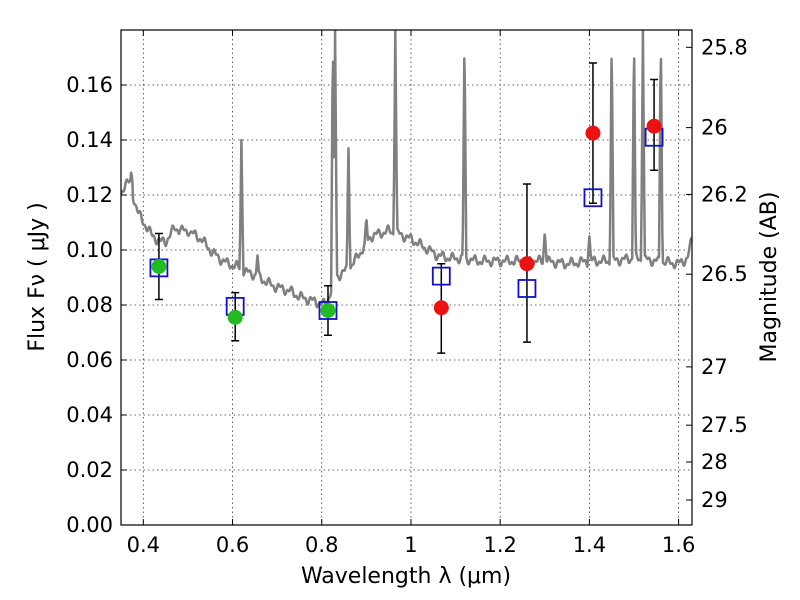  I want to click on y-tick-label: 0.00, so click(89, 525).